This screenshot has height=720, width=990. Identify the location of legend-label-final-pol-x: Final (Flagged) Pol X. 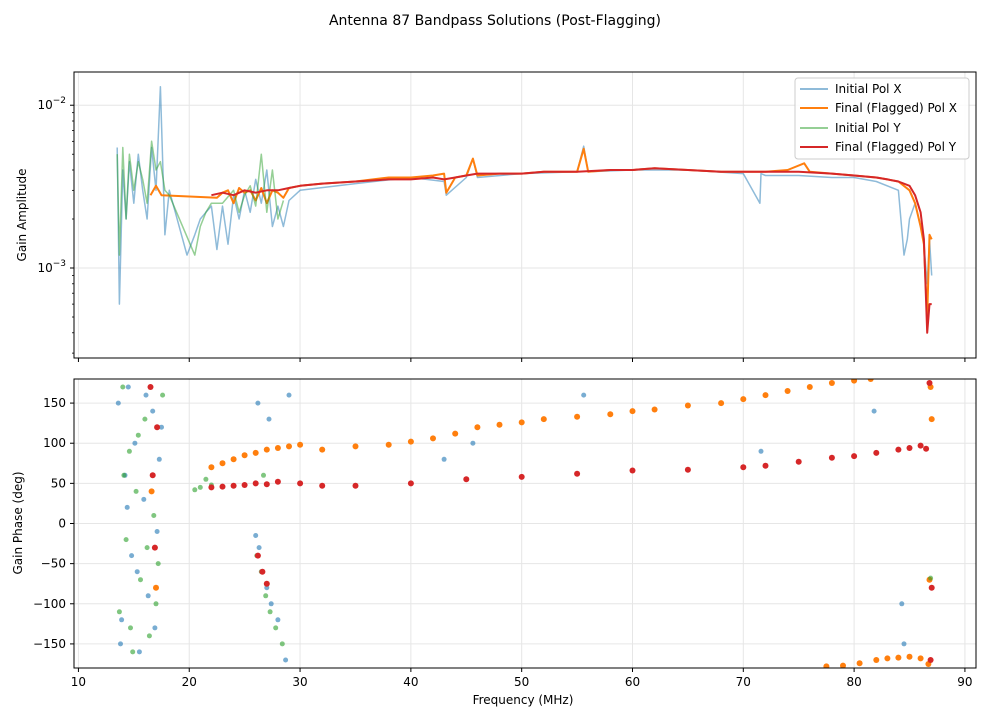
(896, 108).